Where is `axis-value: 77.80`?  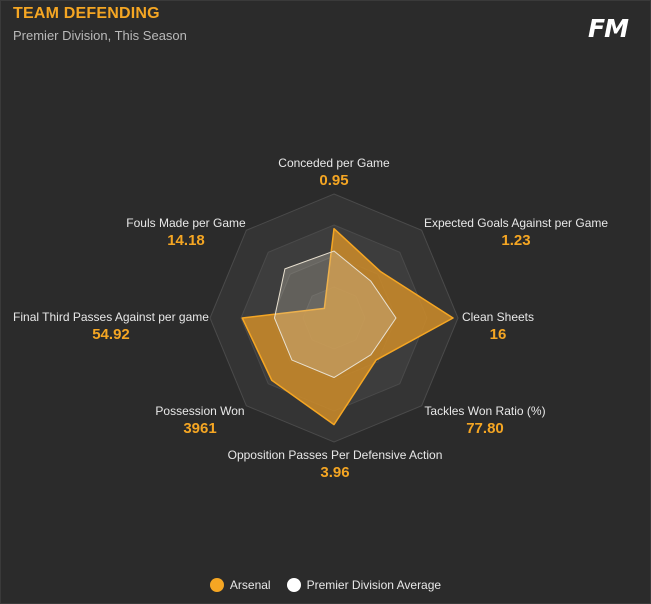 axis-value: 77.80 is located at coordinates (485, 428).